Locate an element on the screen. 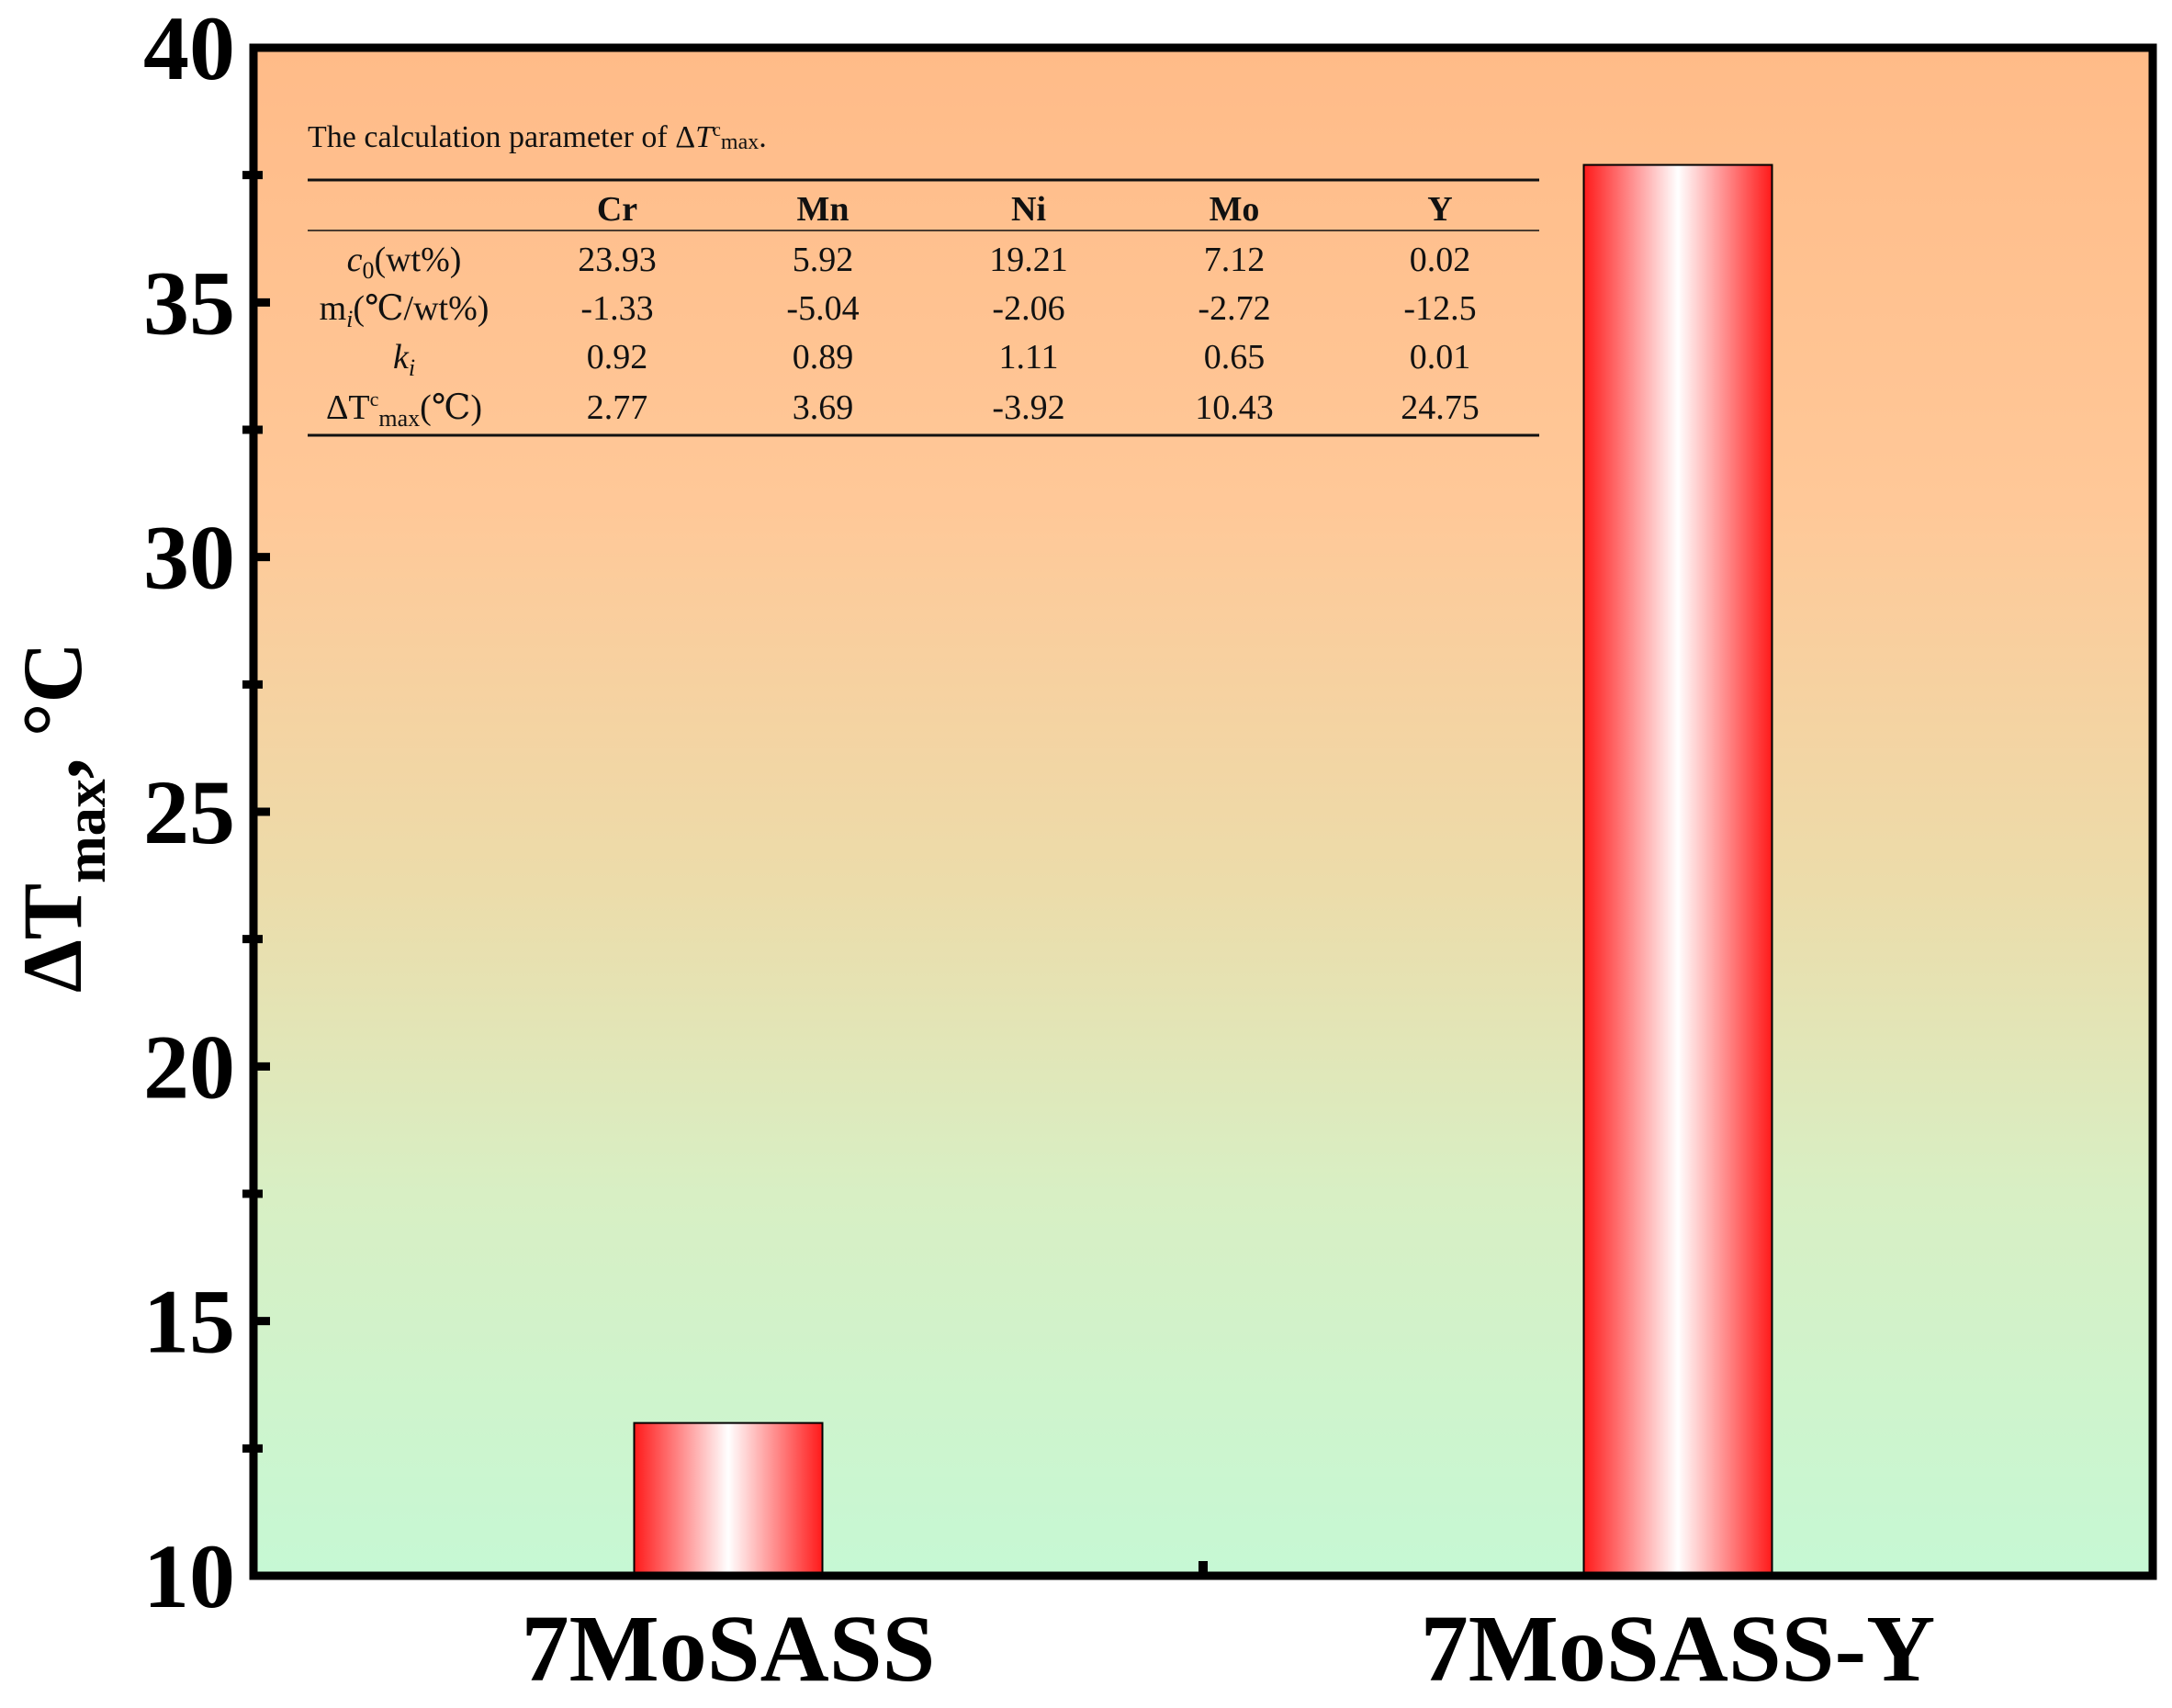  table-cell: 1.11 is located at coordinates (1028, 357).